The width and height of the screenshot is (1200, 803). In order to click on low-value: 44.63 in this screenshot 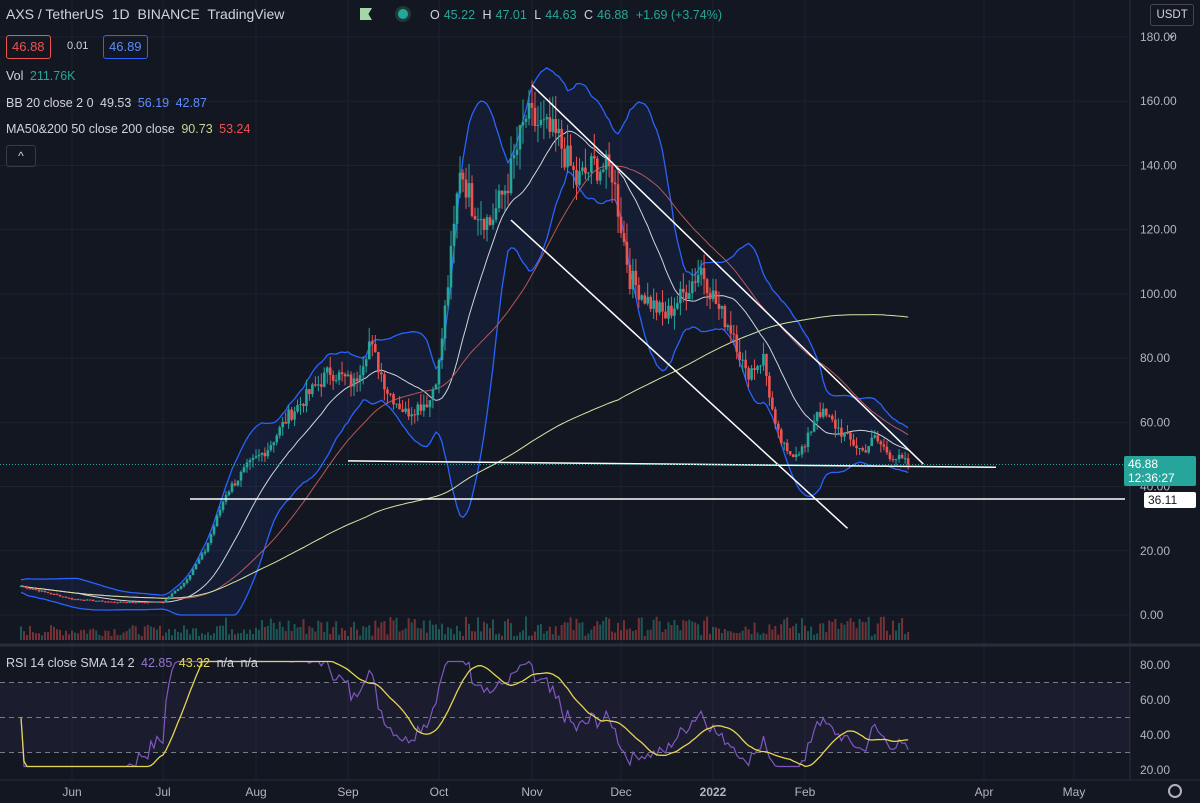, I will do `click(561, 15)`.